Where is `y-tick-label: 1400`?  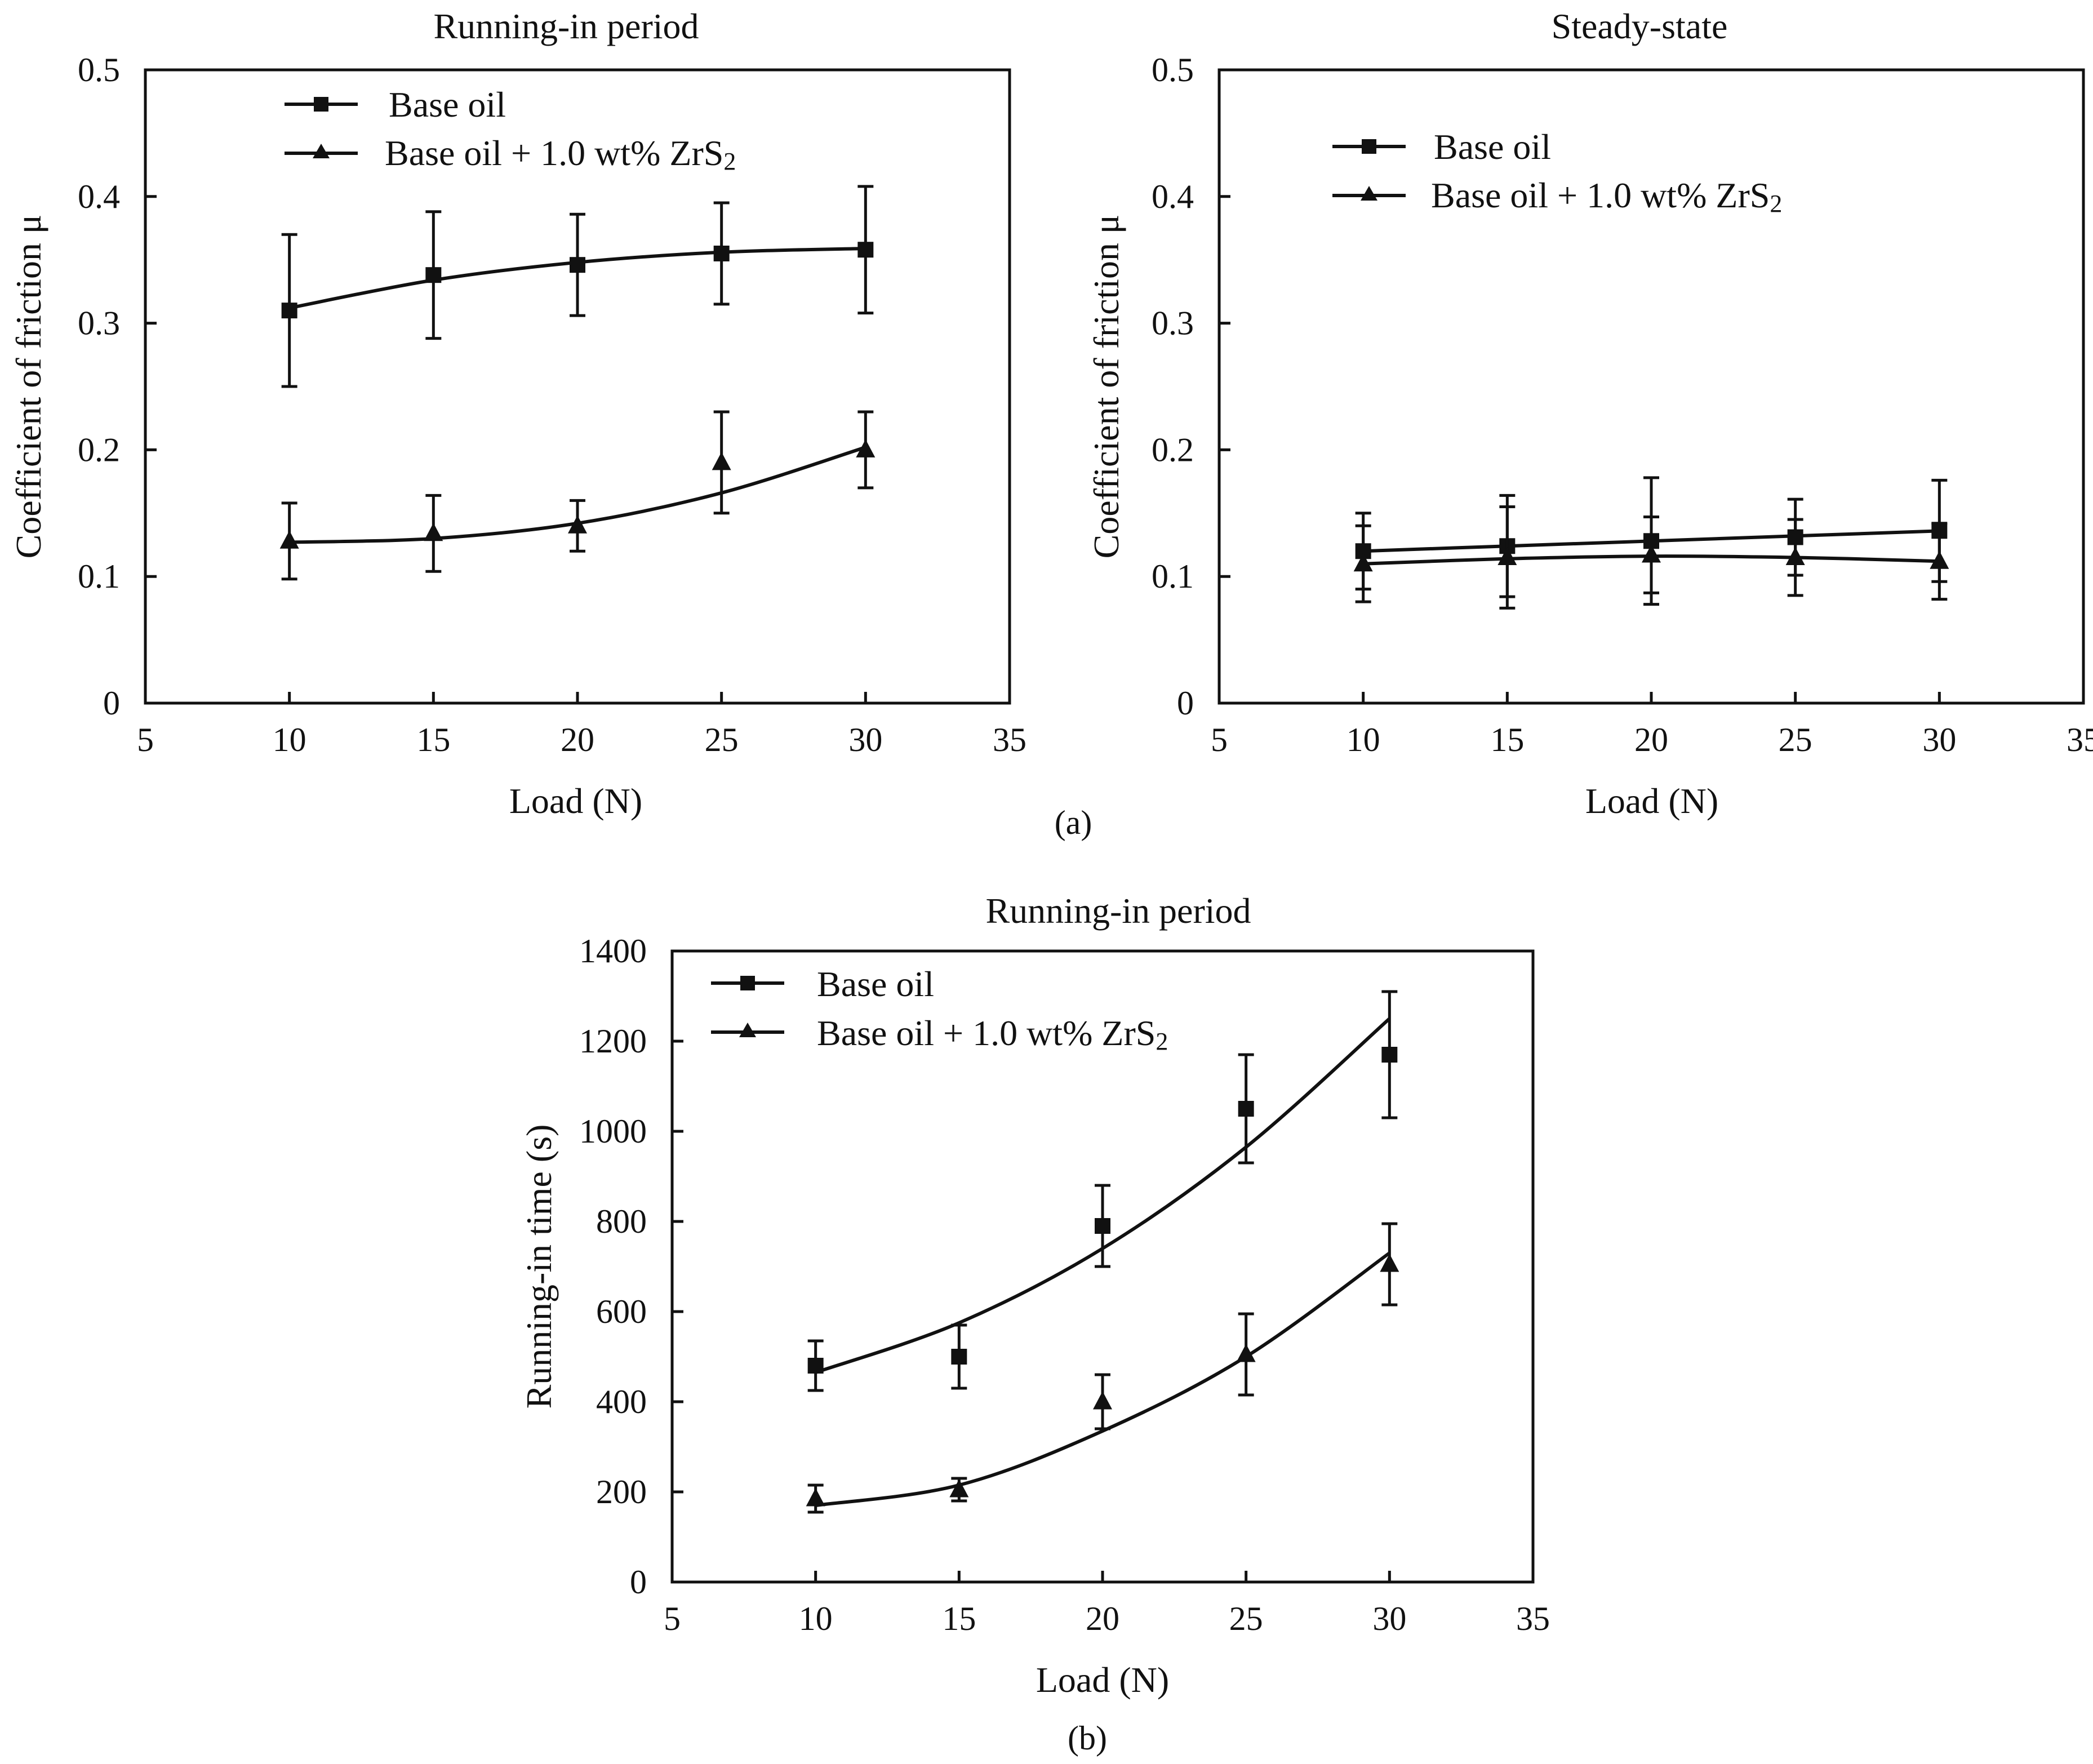
y-tick-label: 1400 is located at coordinates (613, 951).